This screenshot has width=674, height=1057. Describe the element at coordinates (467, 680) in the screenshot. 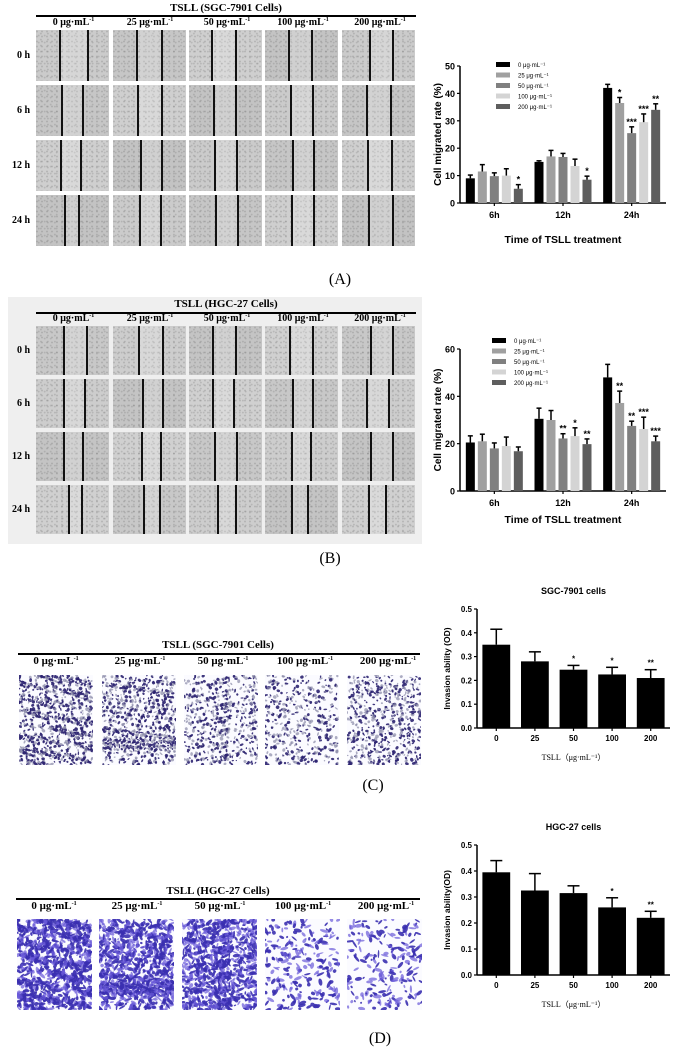

I see `y-tick-label: 0.2` at that location.